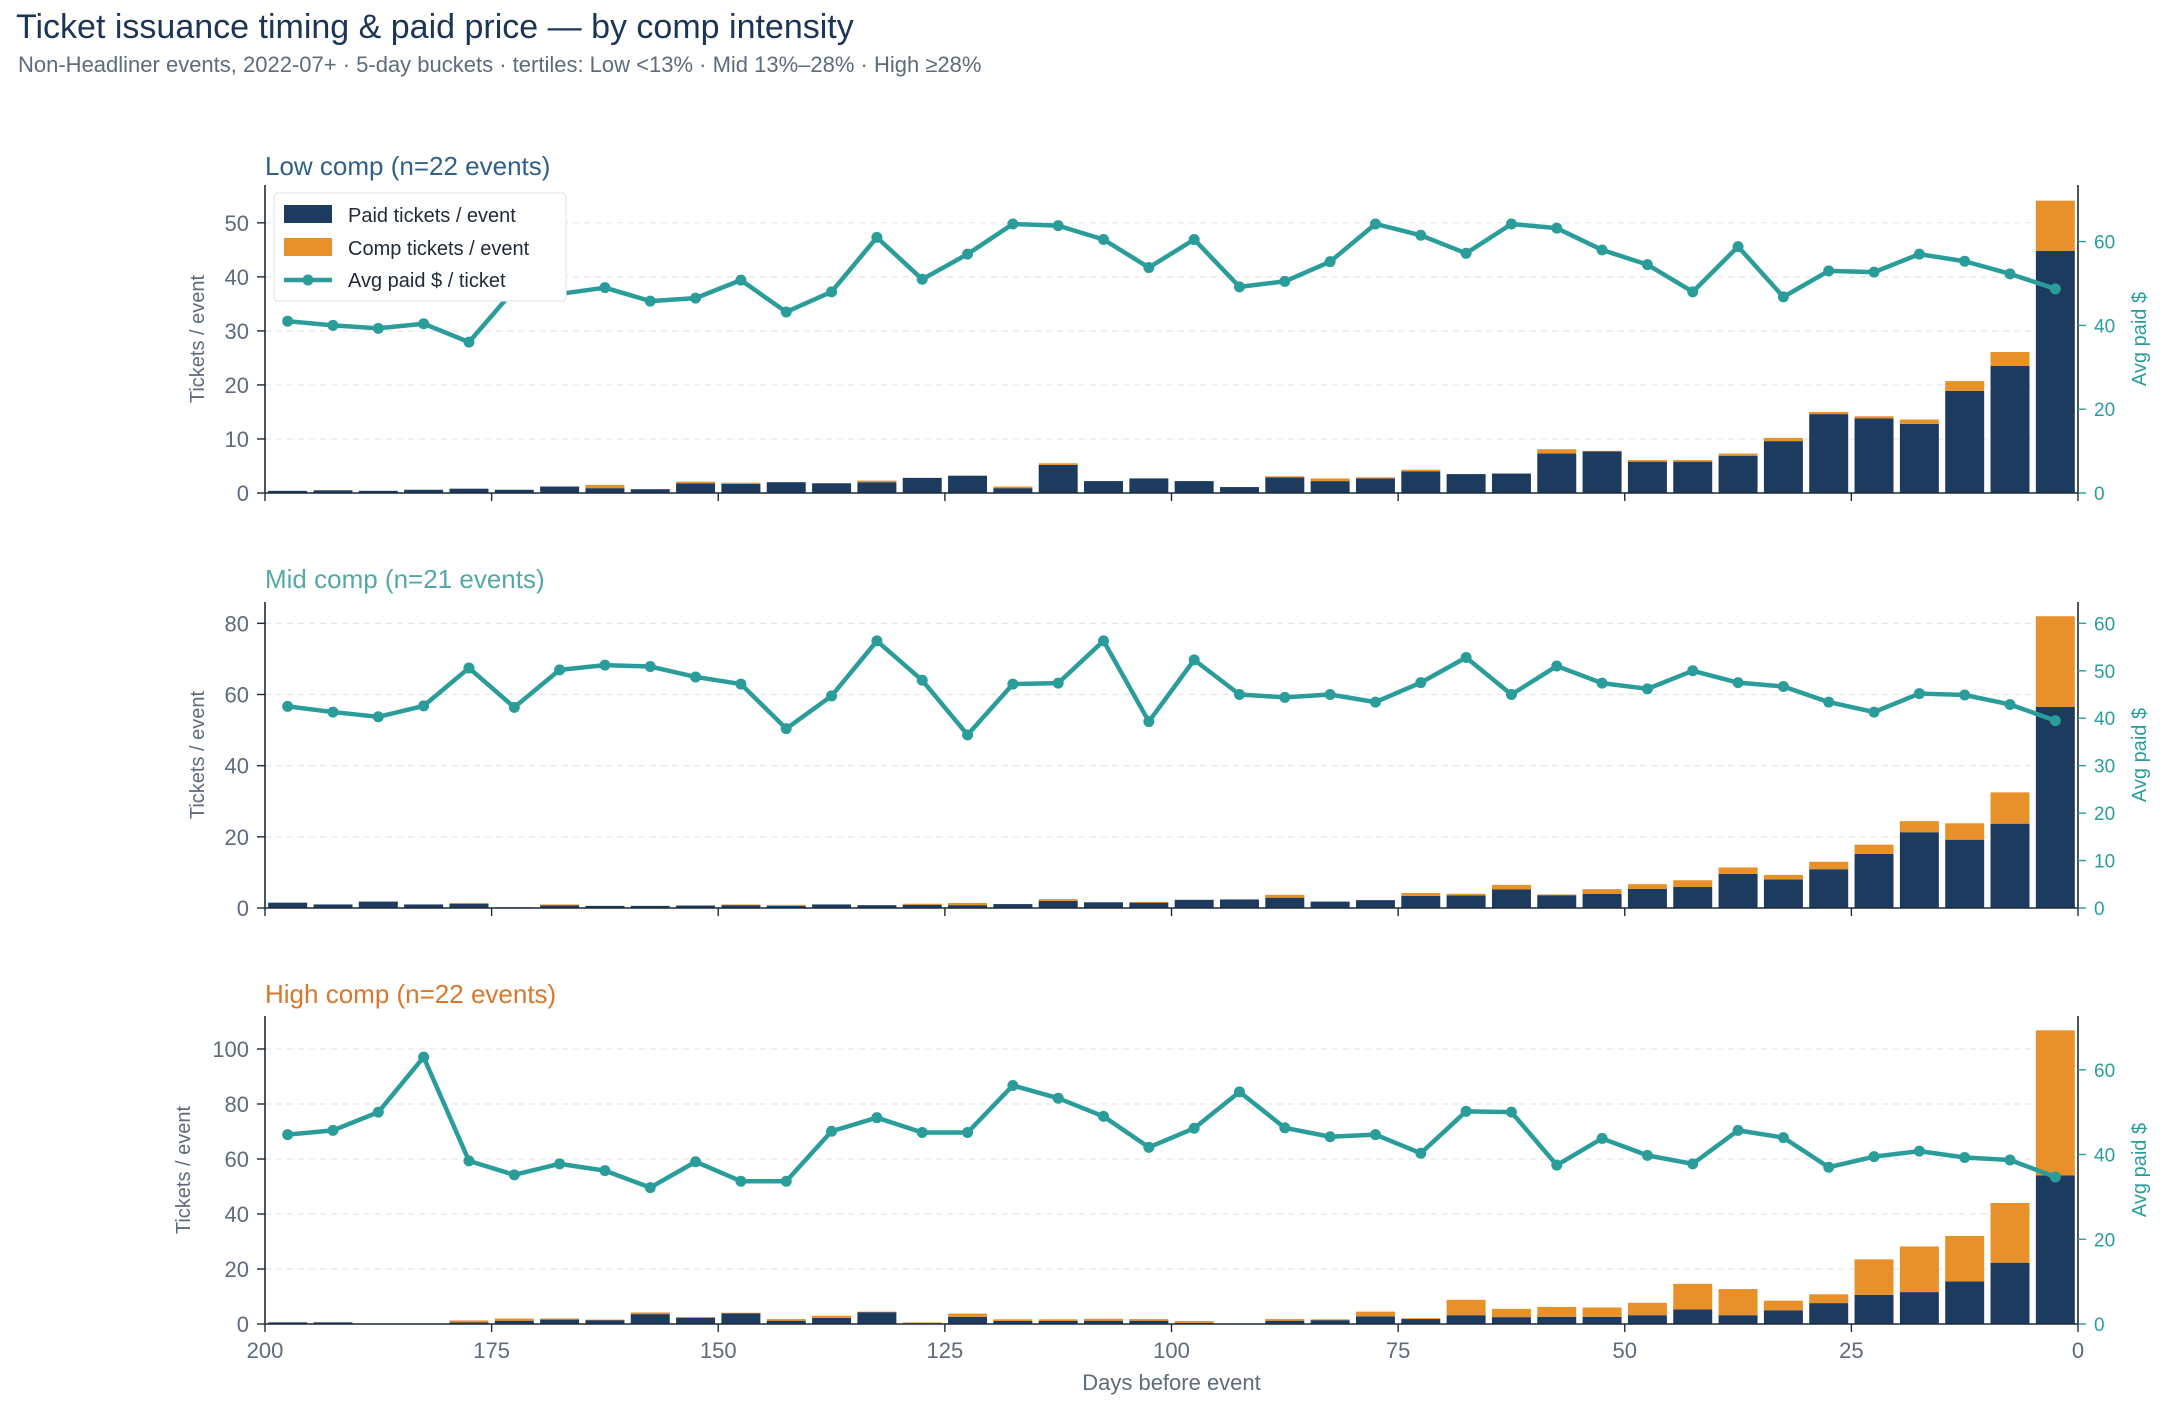  What do you see at coordinates (2140, 339) in the screenshot?
I see `y2-axis-label: Avg paid $` at bounding box center [2140, 339].